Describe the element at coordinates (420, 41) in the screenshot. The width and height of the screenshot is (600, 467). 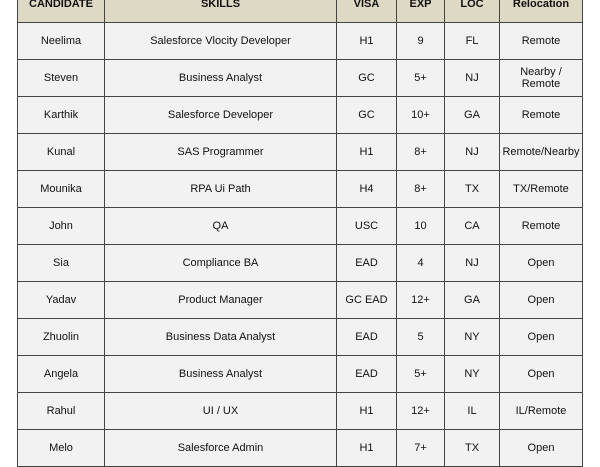
I see `cell-exp: 9` at that location.